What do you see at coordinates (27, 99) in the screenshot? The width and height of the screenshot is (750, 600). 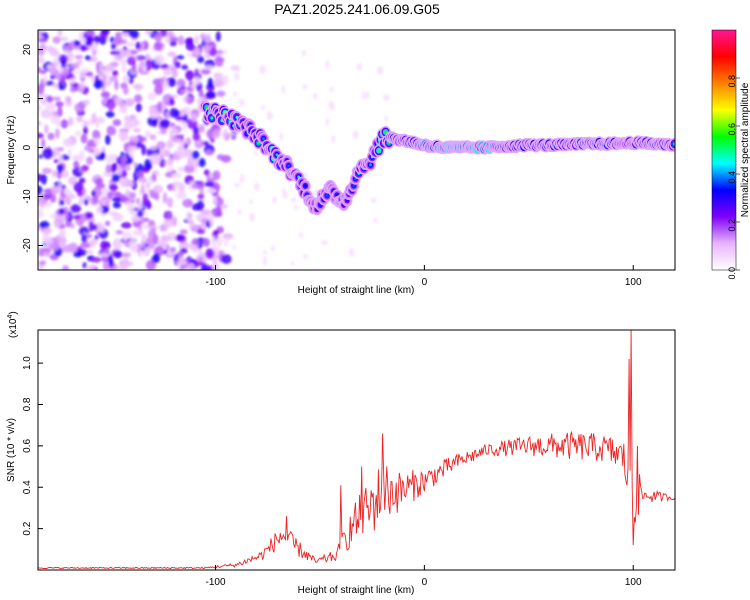 I see `spectrogram-ytick-label: 10` at bounding box center [27, 99].